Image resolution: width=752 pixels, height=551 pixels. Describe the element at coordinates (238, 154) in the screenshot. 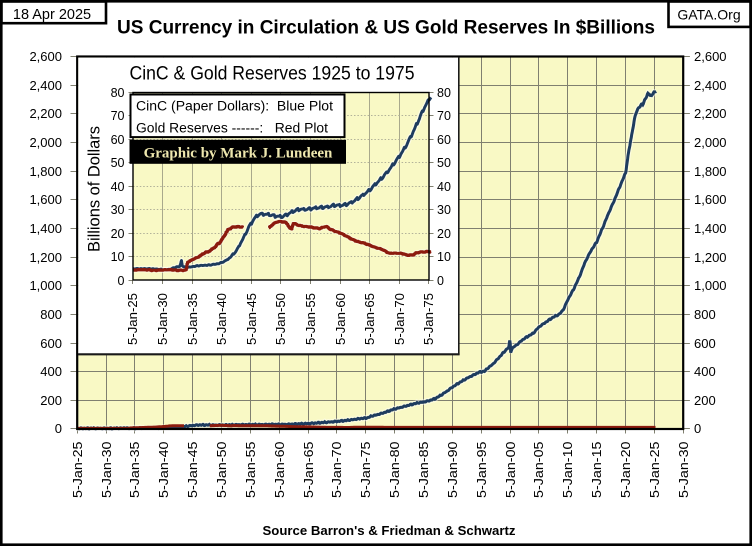

I see `svg-text: Graphic by Mark J. Lundeen` at that location.